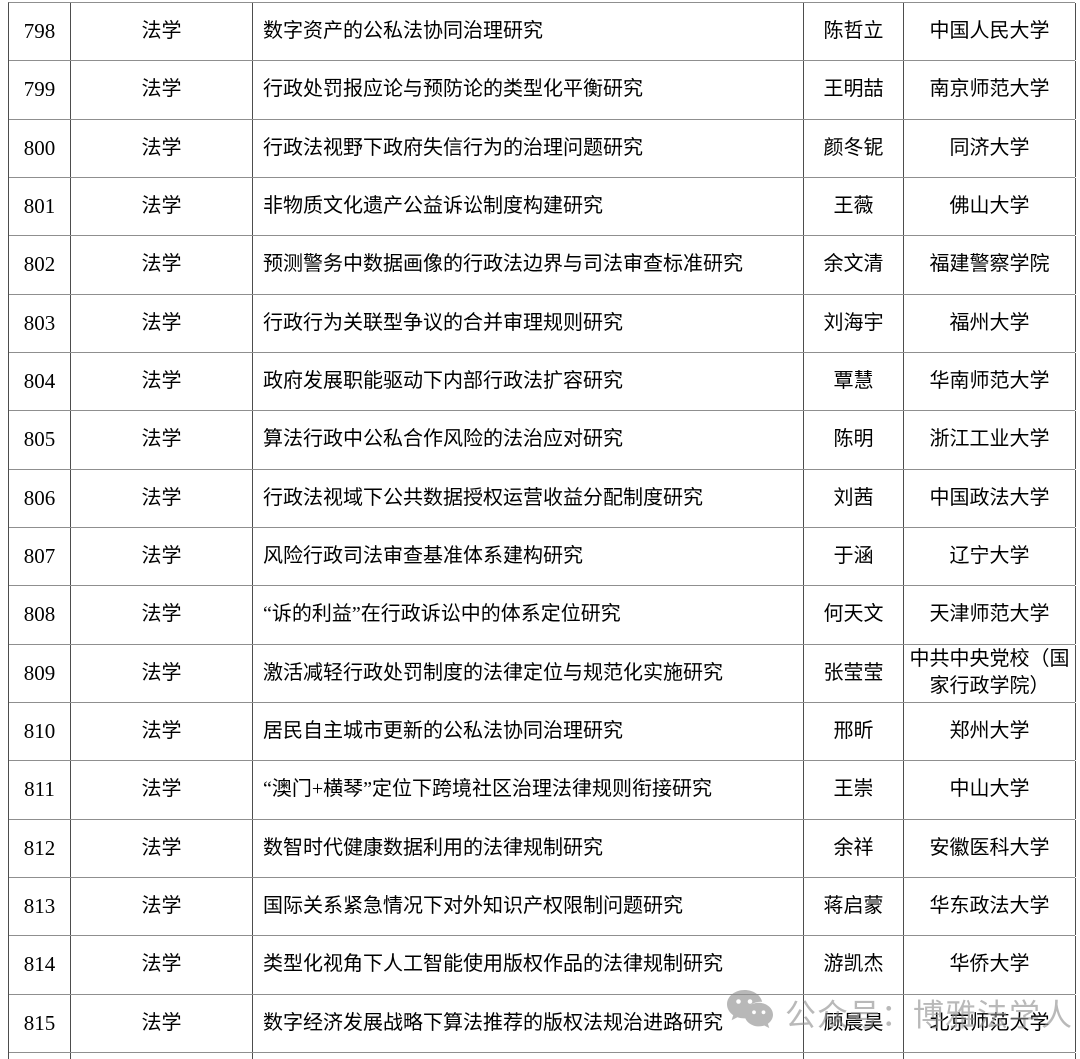 This screenshot has height=1059, width=1080. Describe the element at coordinates (40, 32) in the screenshot. I see `row-number-cell: 798` at that location.